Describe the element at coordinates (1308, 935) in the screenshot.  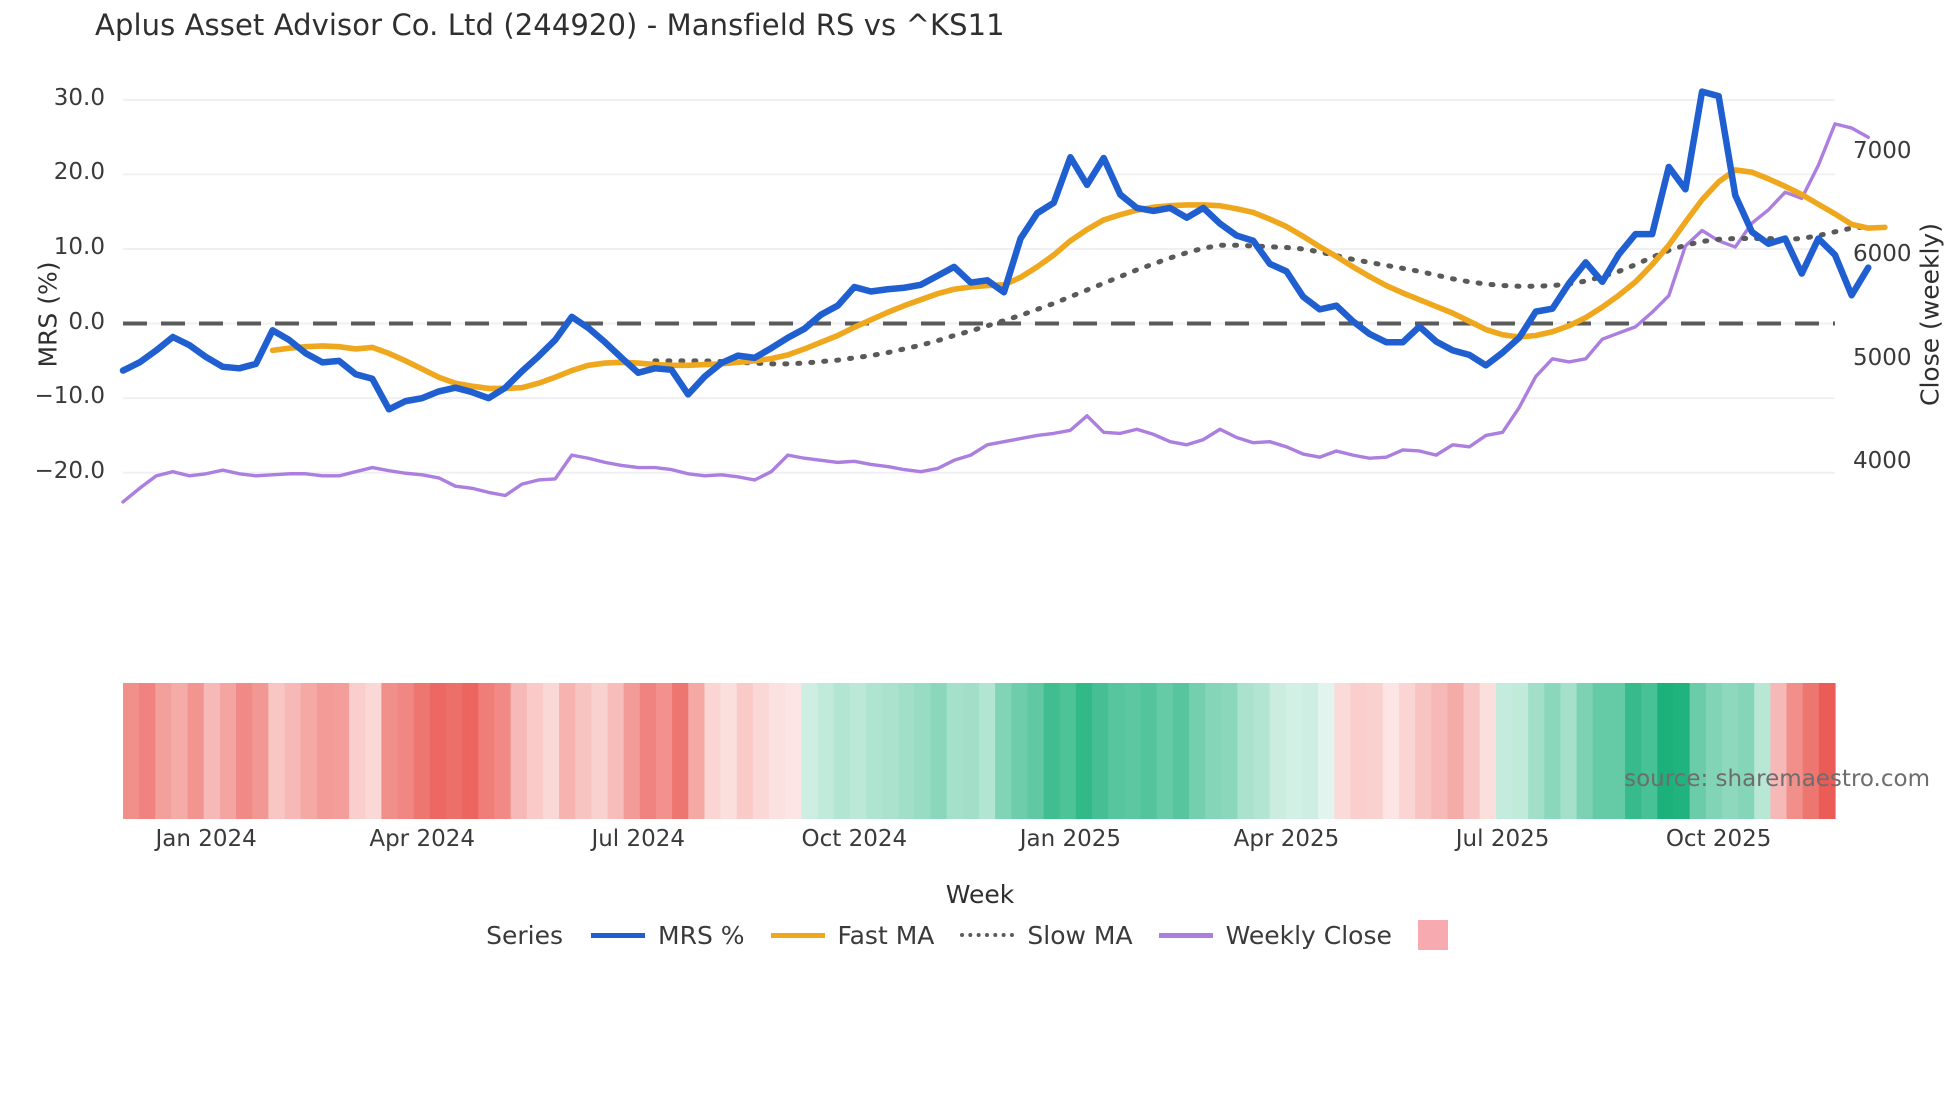
I see `legend-label: Weekly Close` at that location.